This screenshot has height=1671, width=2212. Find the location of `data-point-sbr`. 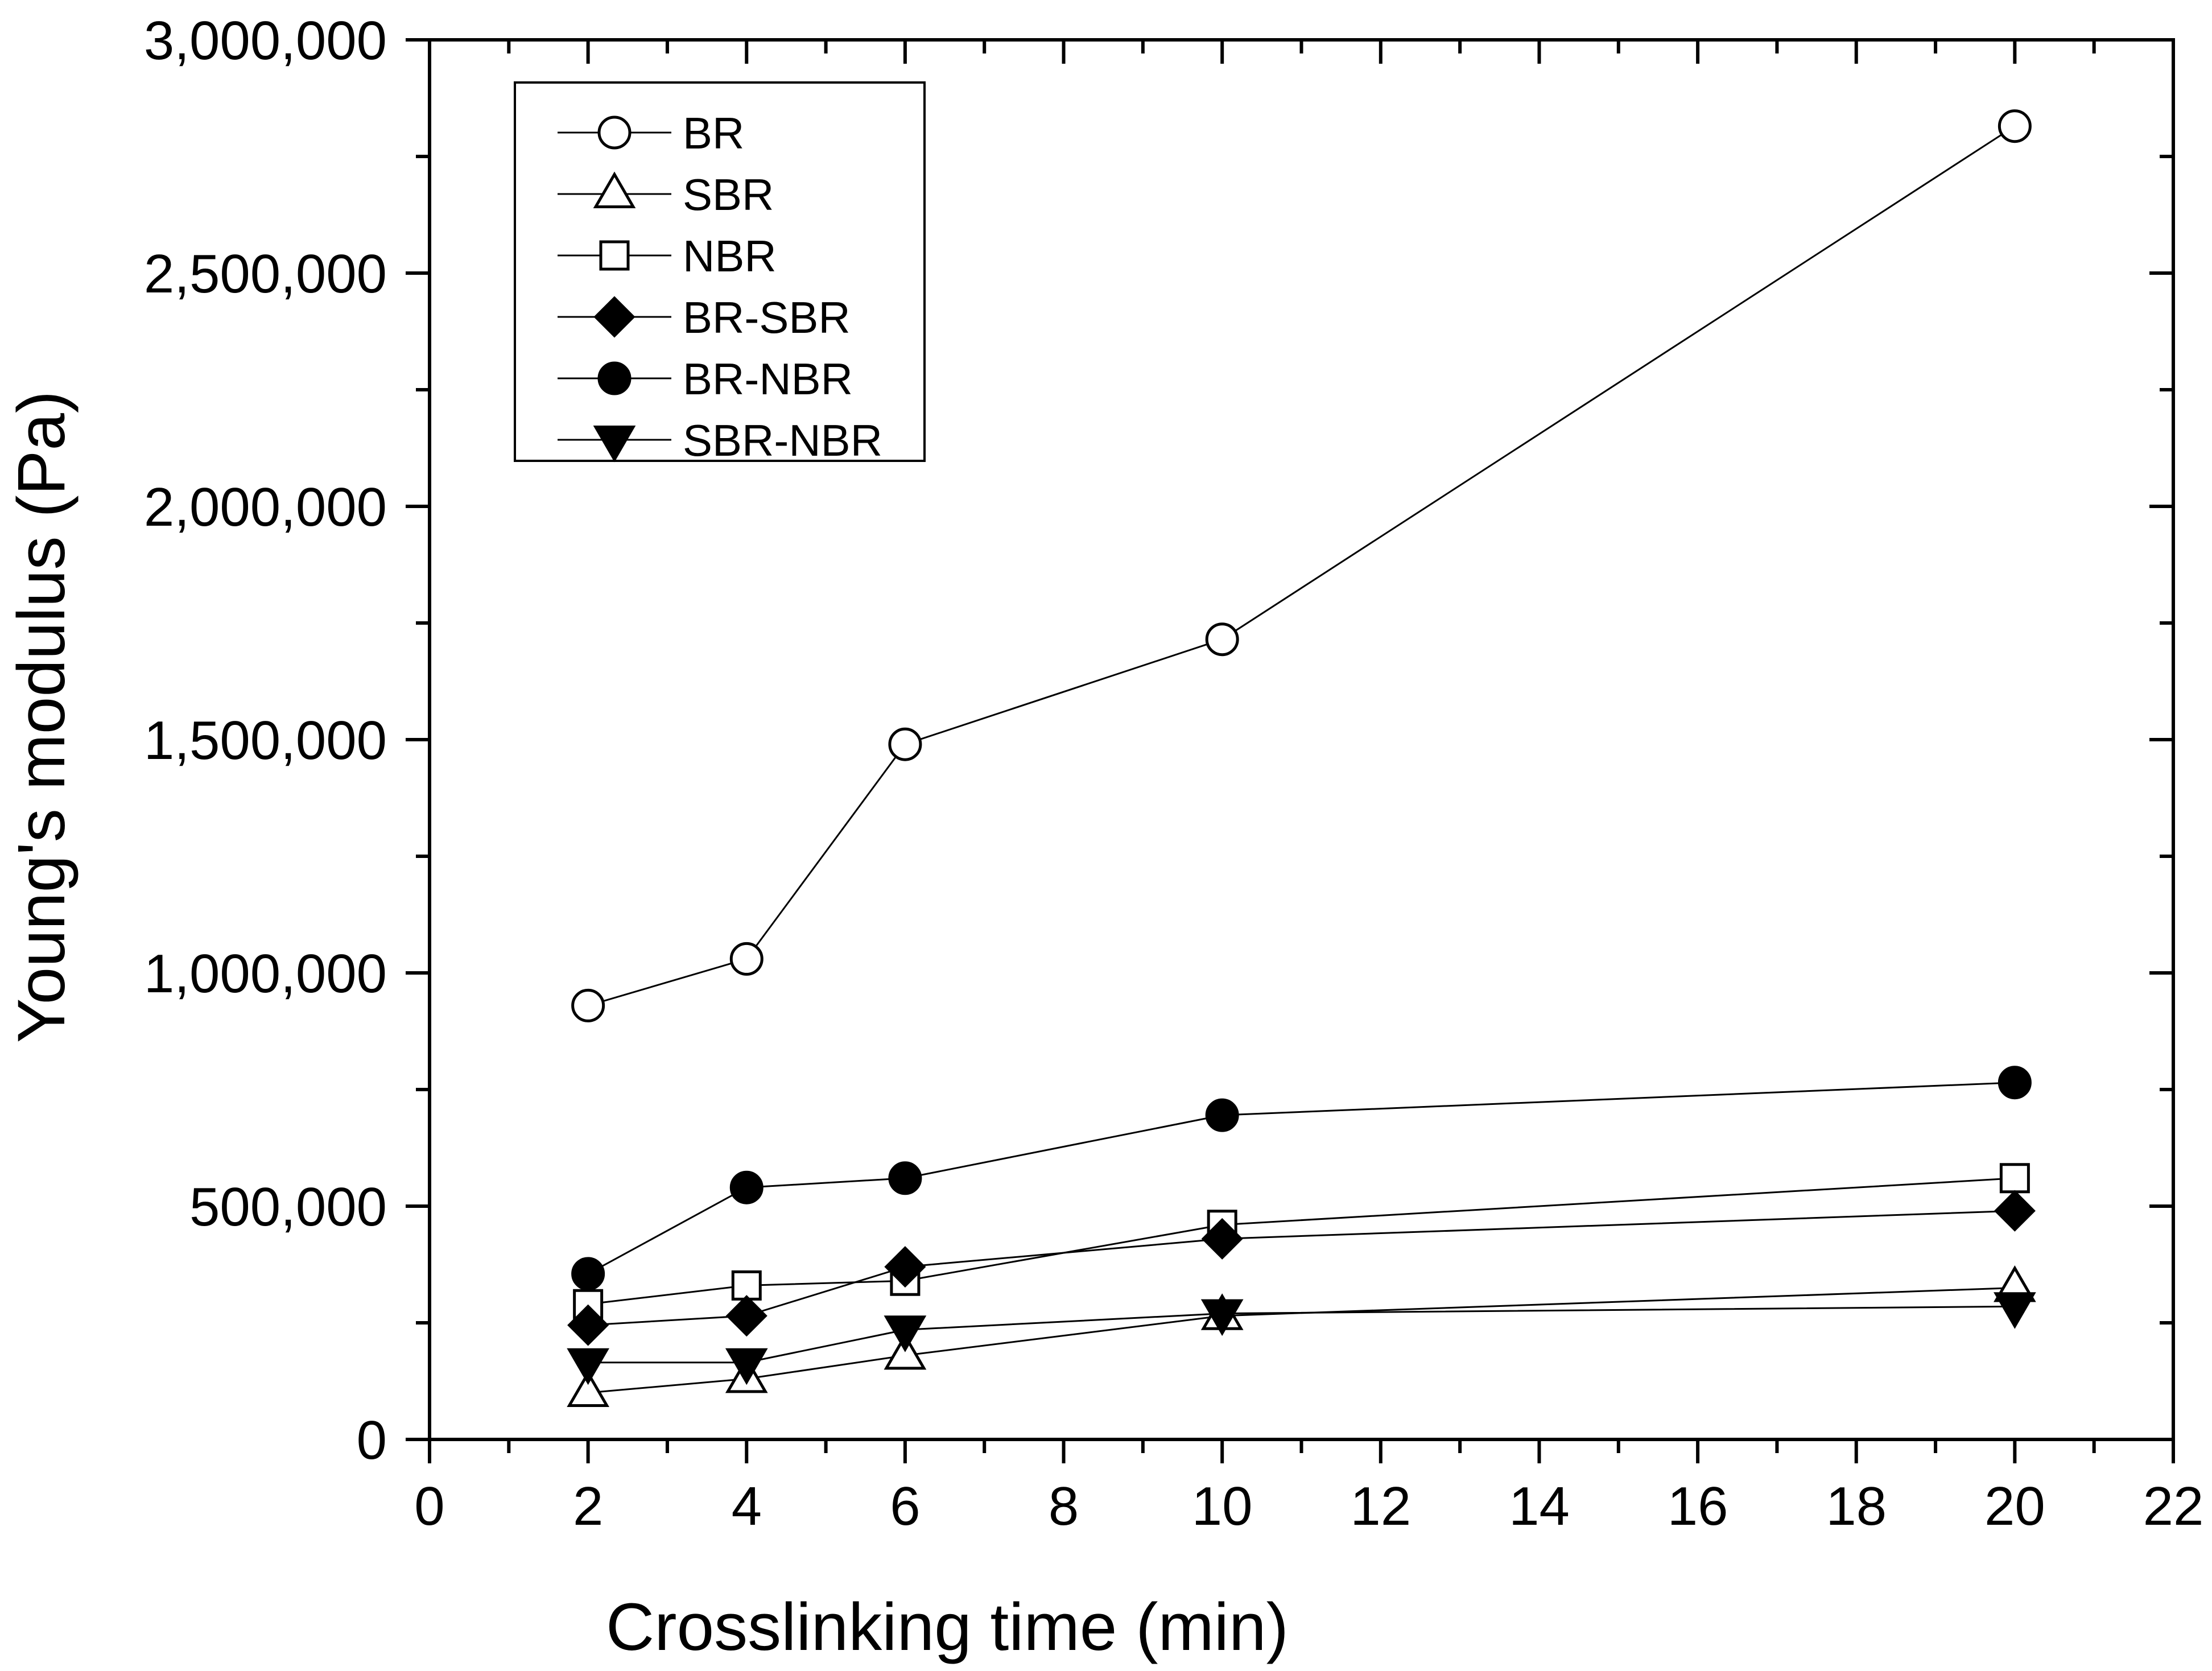

data-point-sbr is located at coordinates (588, 1389).